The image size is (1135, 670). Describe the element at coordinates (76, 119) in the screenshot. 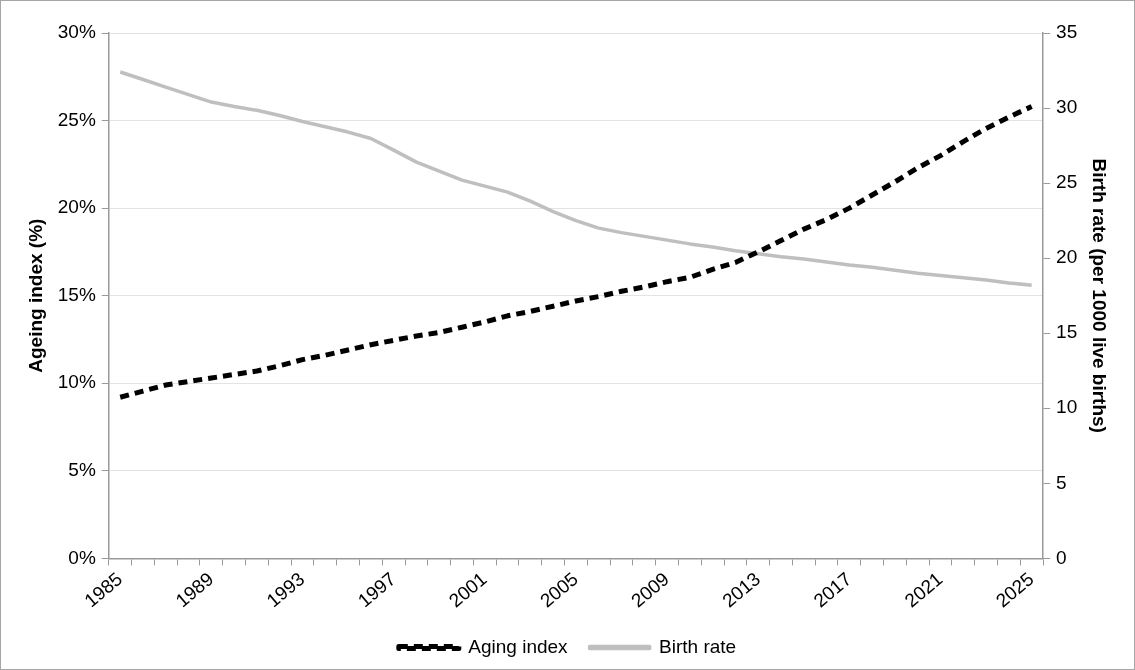

I see `y-tick-label: 25%` at that location.